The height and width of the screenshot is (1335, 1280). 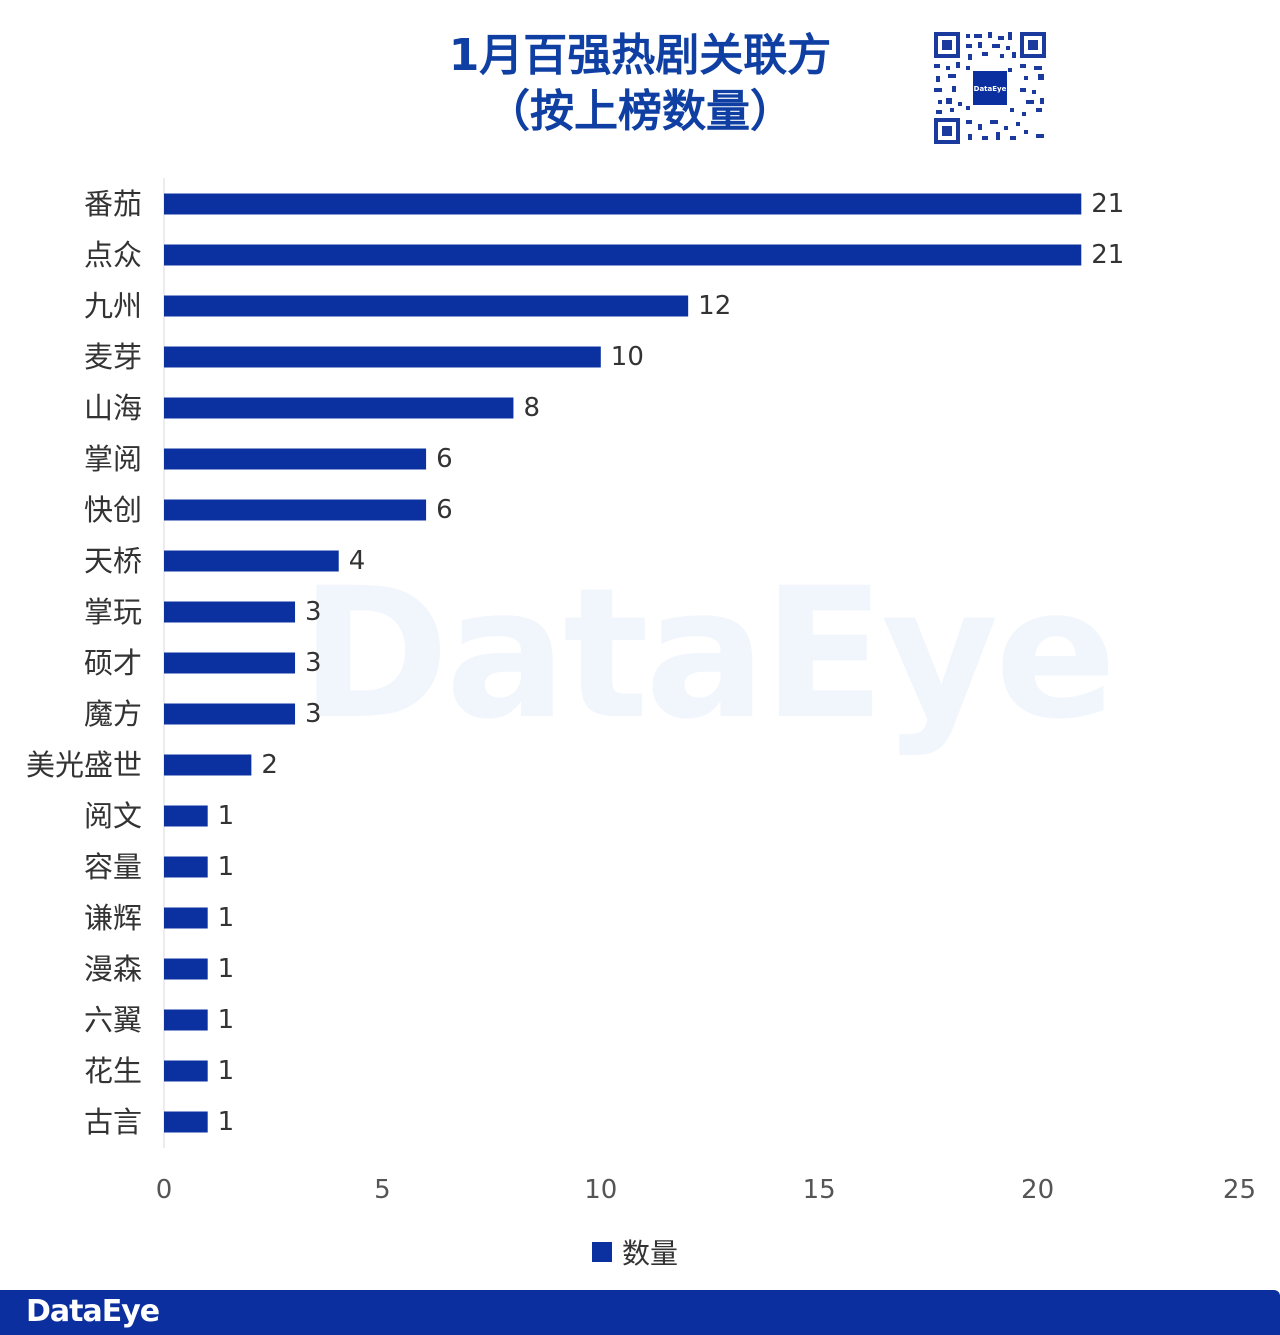 What do you see at coordinates (113, 204) in the screenshot?
I see `category-label: 番茄` at bounding box center [113, 204].